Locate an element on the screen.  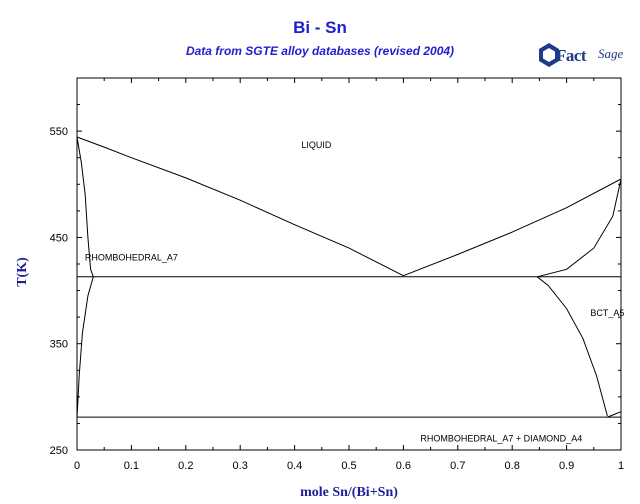
factsage-logo-mark is located at coordinates (549, 55).